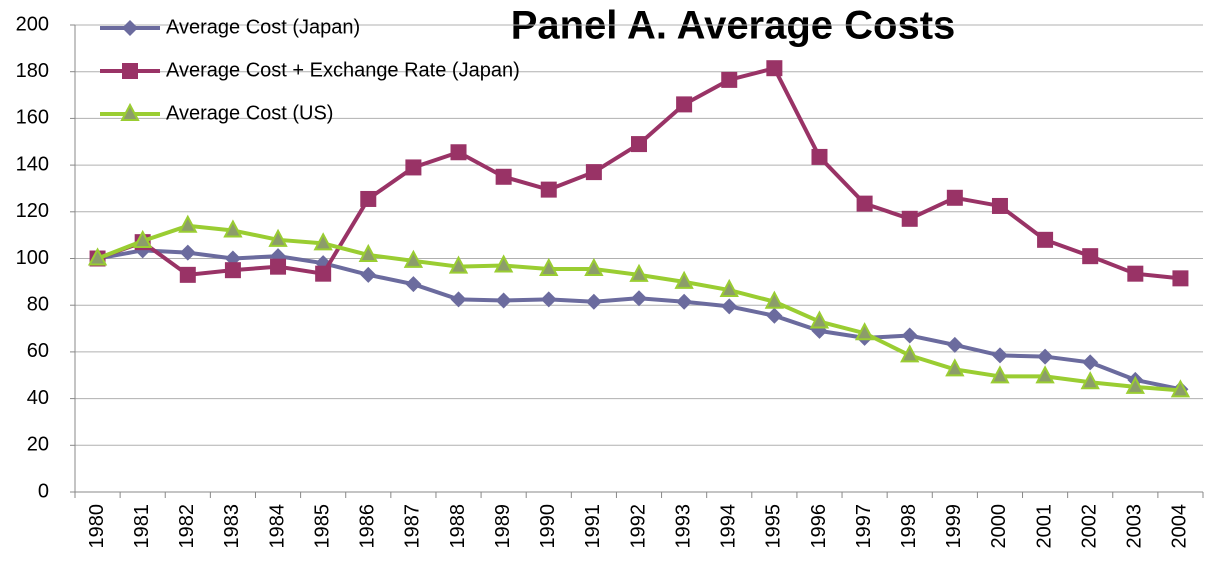 This screenshot has width=1205, height=568. Describe the element at coordinates (38, 445) in the screenshot. I see `y-tick-label: 20` at that location.